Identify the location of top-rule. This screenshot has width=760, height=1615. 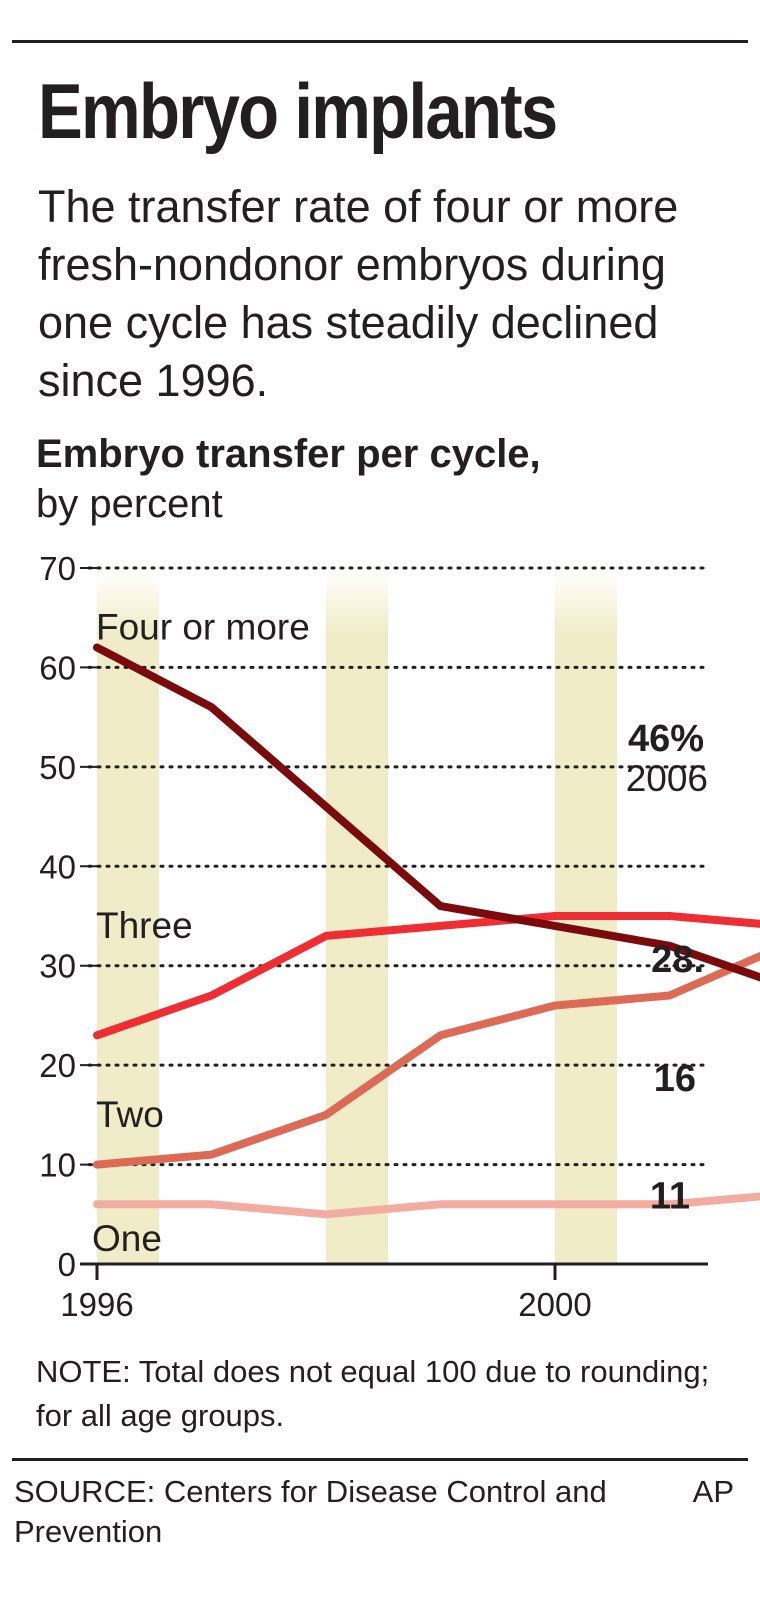
(380, 41).